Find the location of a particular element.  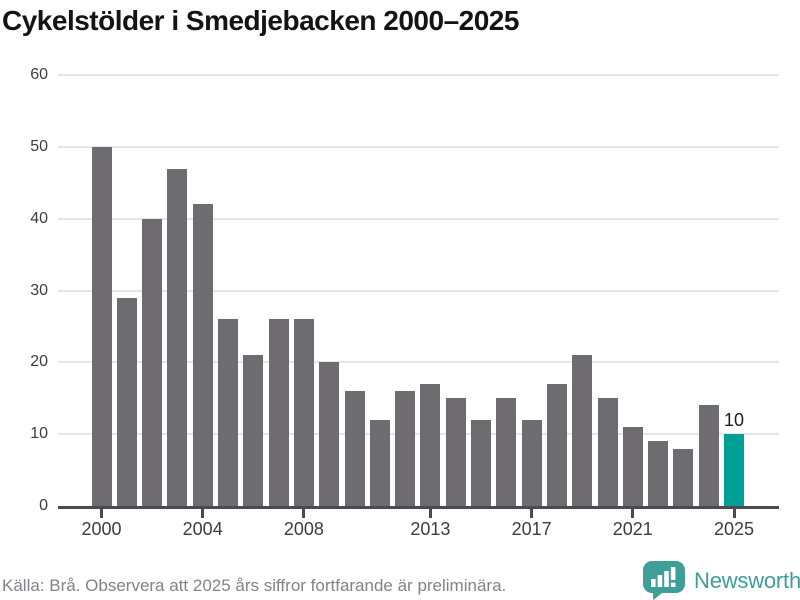

y-axis-label-0: 0 is located at coordinates (43, 505).